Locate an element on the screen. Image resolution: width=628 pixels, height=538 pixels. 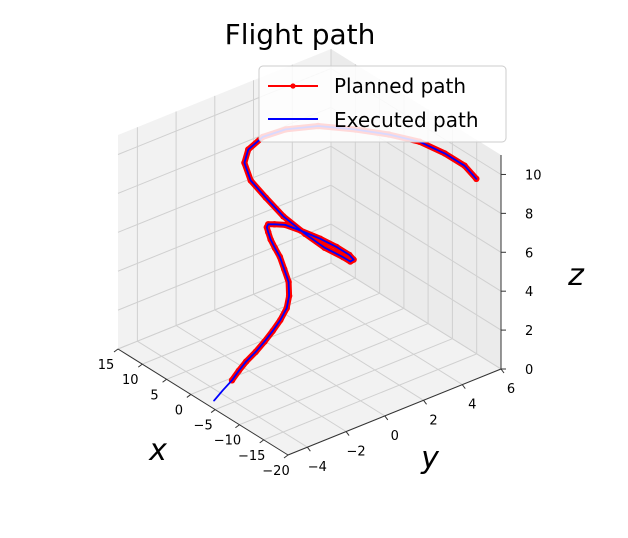
z-tick-label: 10 is located at coordinates (533, 175).